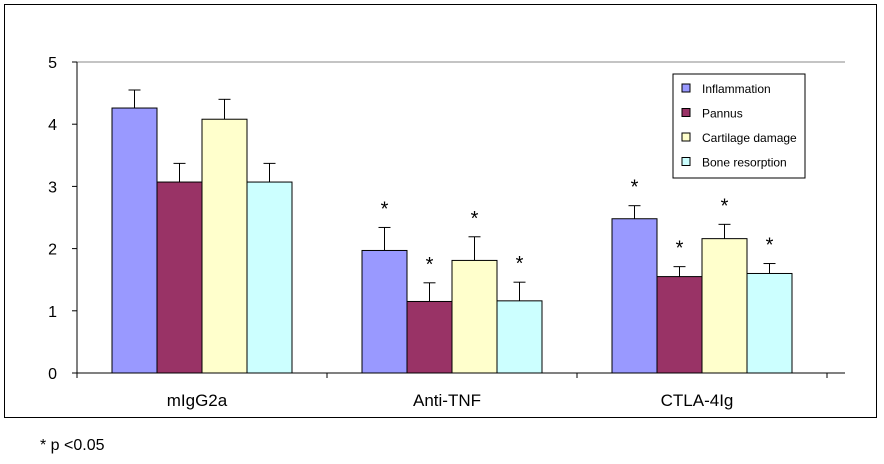 Image resolution: width=884 pixels, height=464 pixels. Describe the element at coordinates (72, 445) in the screenshot. I see `footnote: * p <0.05` at that location.